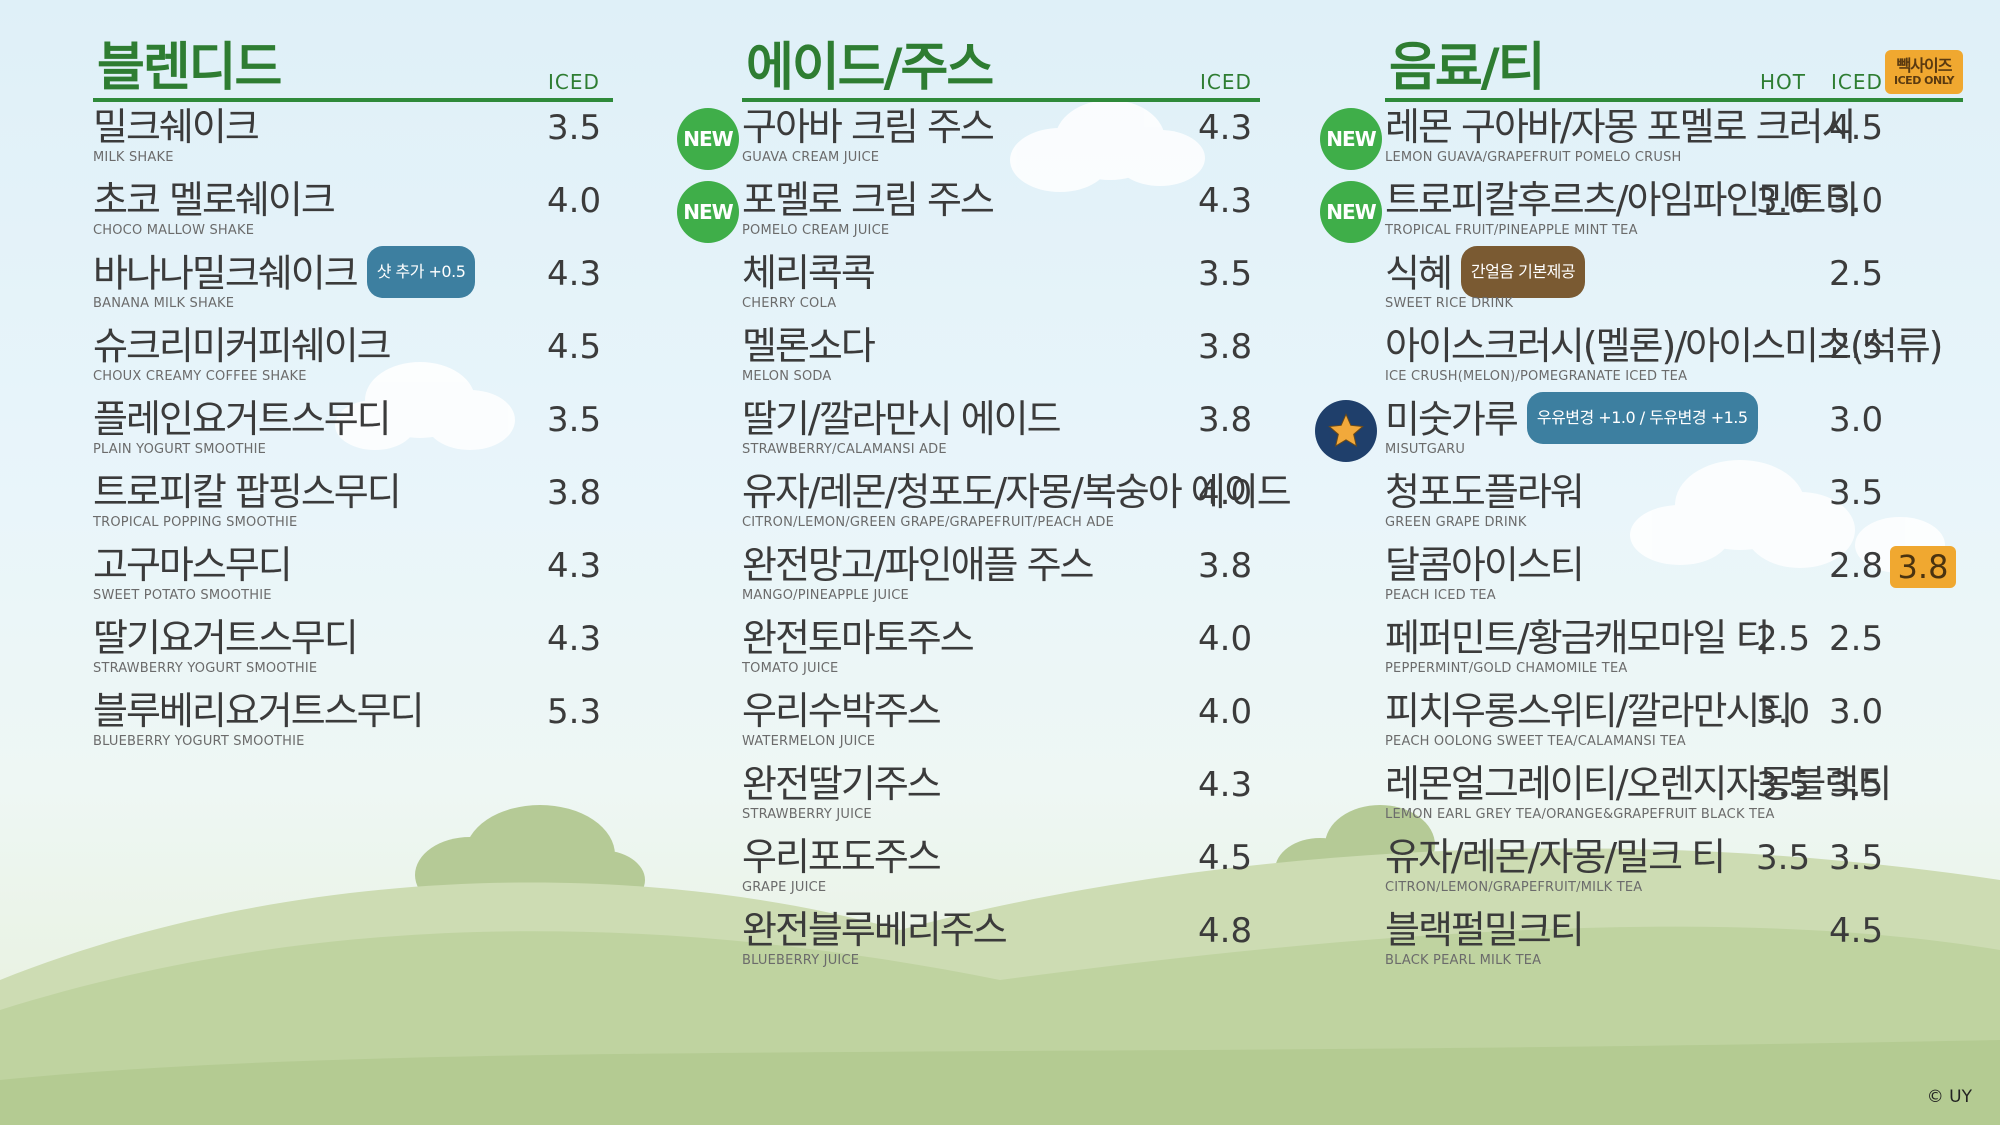 The width and height of the screenshot is (2000, 1125). What do you see at coordinates (870, 68) in the screenshot?
I see `column-title: 에이드/주스` at bounding box center [870, 68].